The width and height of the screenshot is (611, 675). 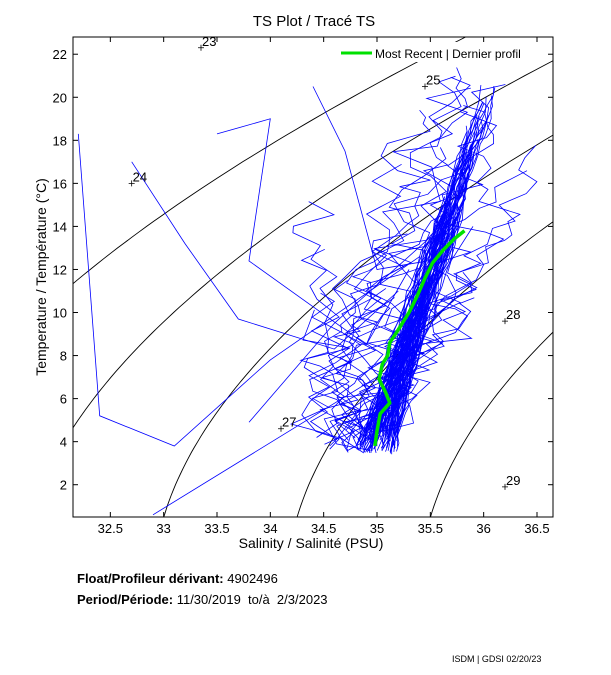 What do you see at coordinates (252, 578) in the screenshot?
I see `float-value: 4902496` at bounding box center [252, 578].